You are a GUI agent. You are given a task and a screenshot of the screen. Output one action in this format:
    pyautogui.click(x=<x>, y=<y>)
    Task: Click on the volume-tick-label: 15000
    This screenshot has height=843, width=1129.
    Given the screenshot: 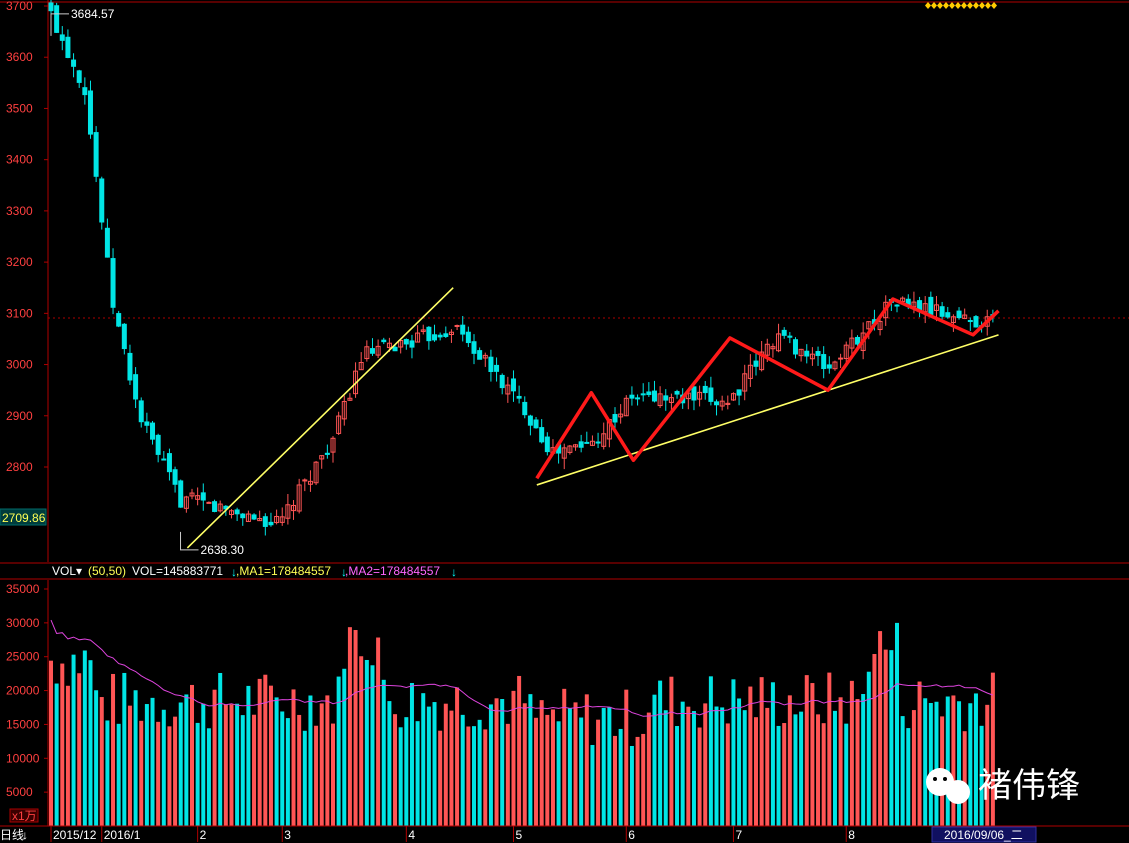 What is the action you would take?
    pyautogui.click(x=23, y=724)
    